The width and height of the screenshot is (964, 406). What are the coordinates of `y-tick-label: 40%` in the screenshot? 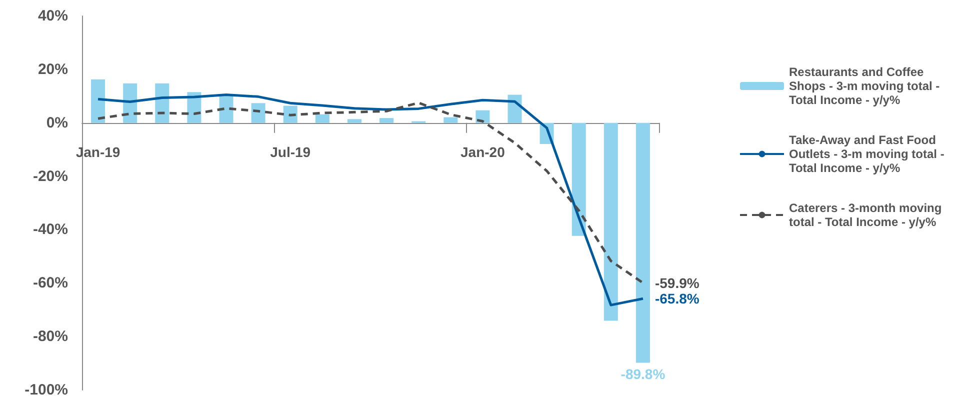 It's located at (53, 16).